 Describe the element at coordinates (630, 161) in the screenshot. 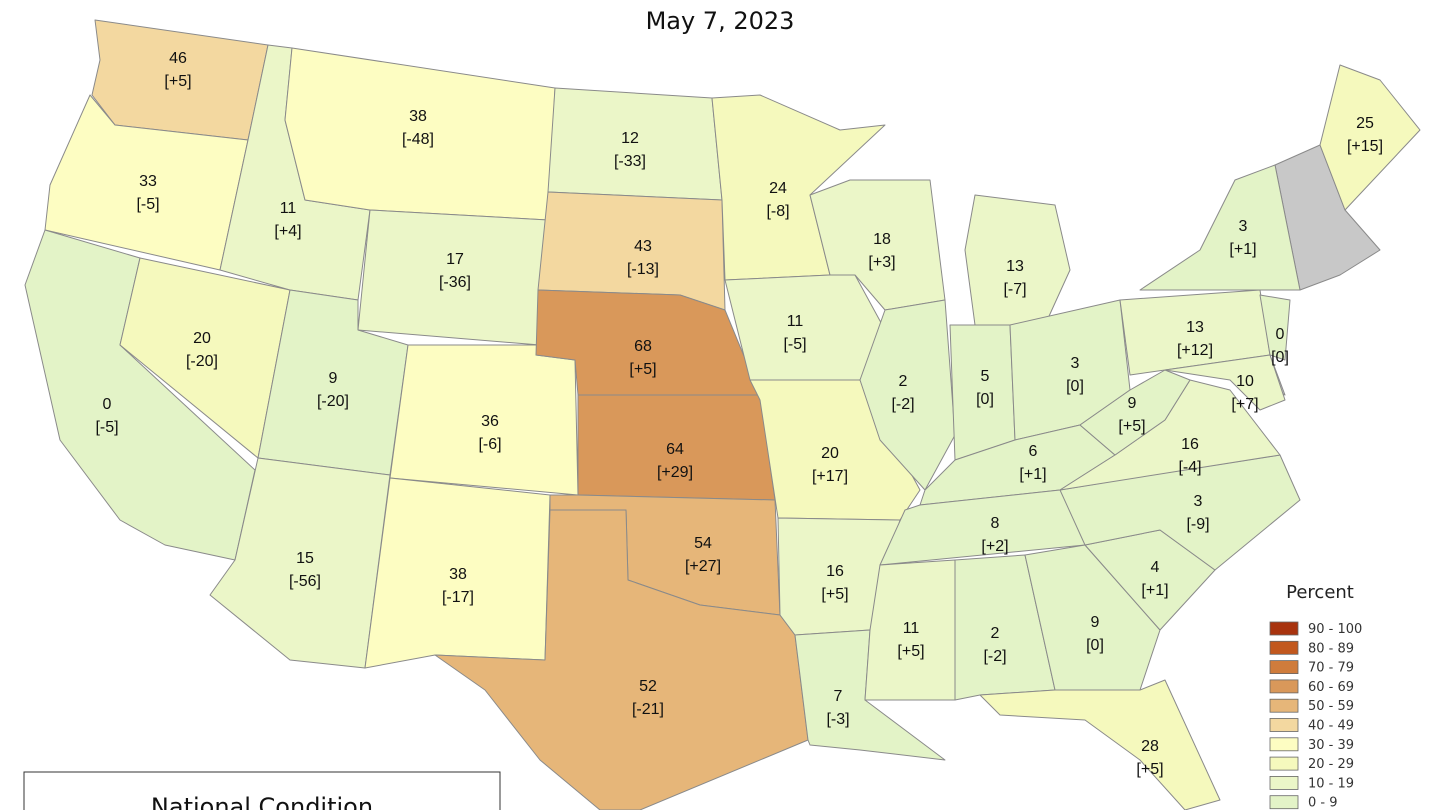

I see `state-change: [-33]` at that location.